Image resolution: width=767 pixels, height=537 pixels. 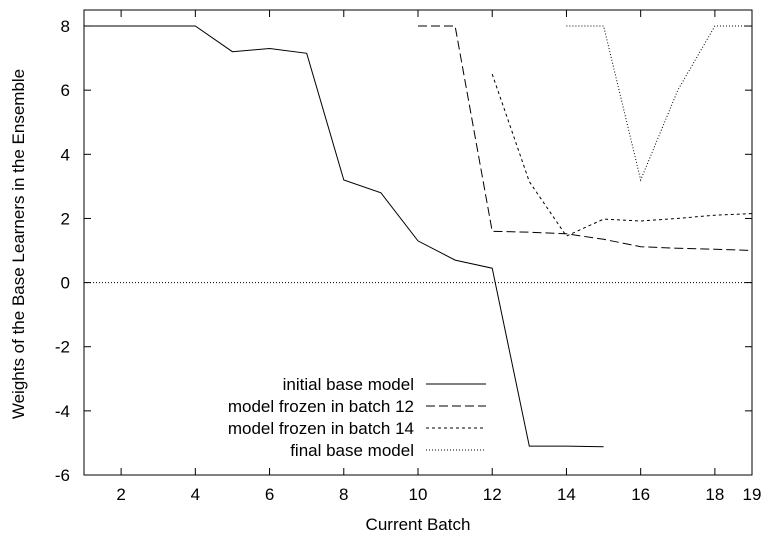 What do you see at coordinates (65, 26) in the screenshot?
I see `y-tick-label: 8` at bounding box center [65, 26].